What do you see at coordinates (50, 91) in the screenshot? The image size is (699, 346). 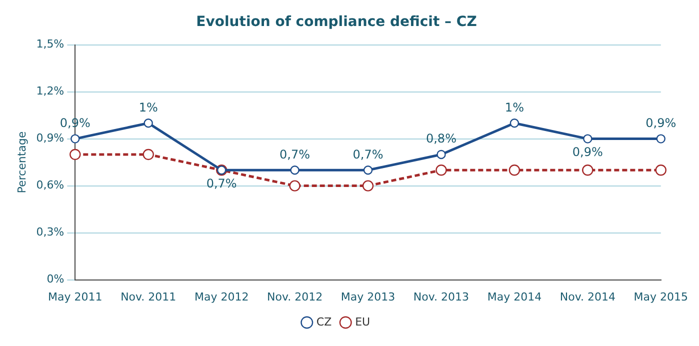 I see `y-tick-label: 1,2%` at bounding box center [50, 91].